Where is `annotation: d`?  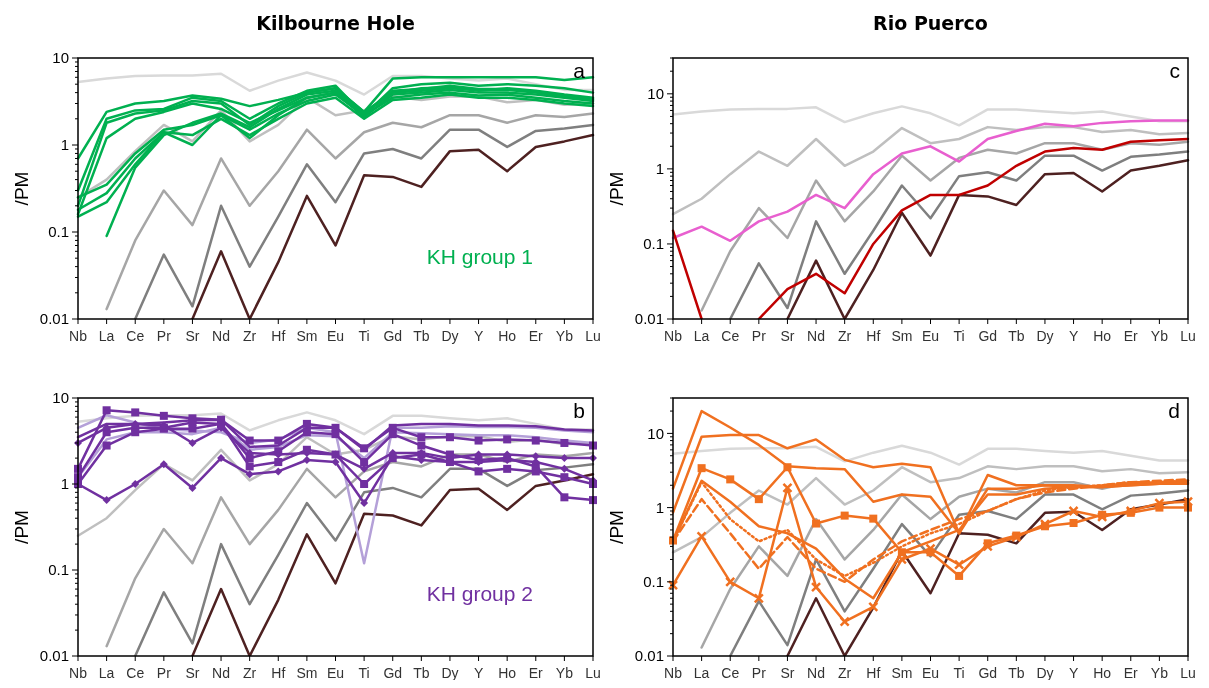
annotation: d is located at coordinates (1174, 410).